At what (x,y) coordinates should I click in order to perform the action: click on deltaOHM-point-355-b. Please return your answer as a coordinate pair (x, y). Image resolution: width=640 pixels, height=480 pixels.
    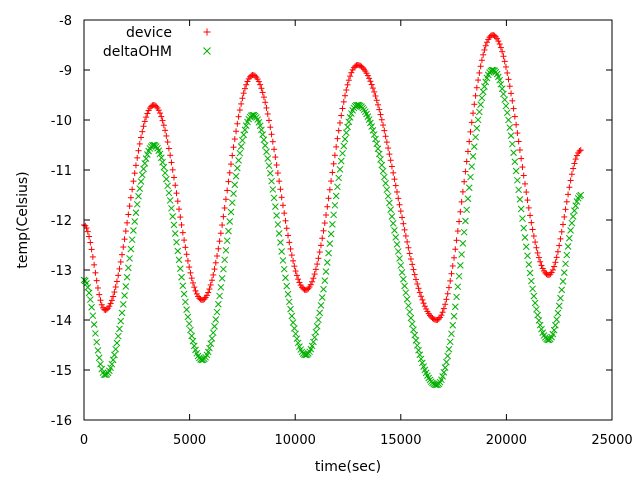
    Looking at the image, I should click on (534, 296).